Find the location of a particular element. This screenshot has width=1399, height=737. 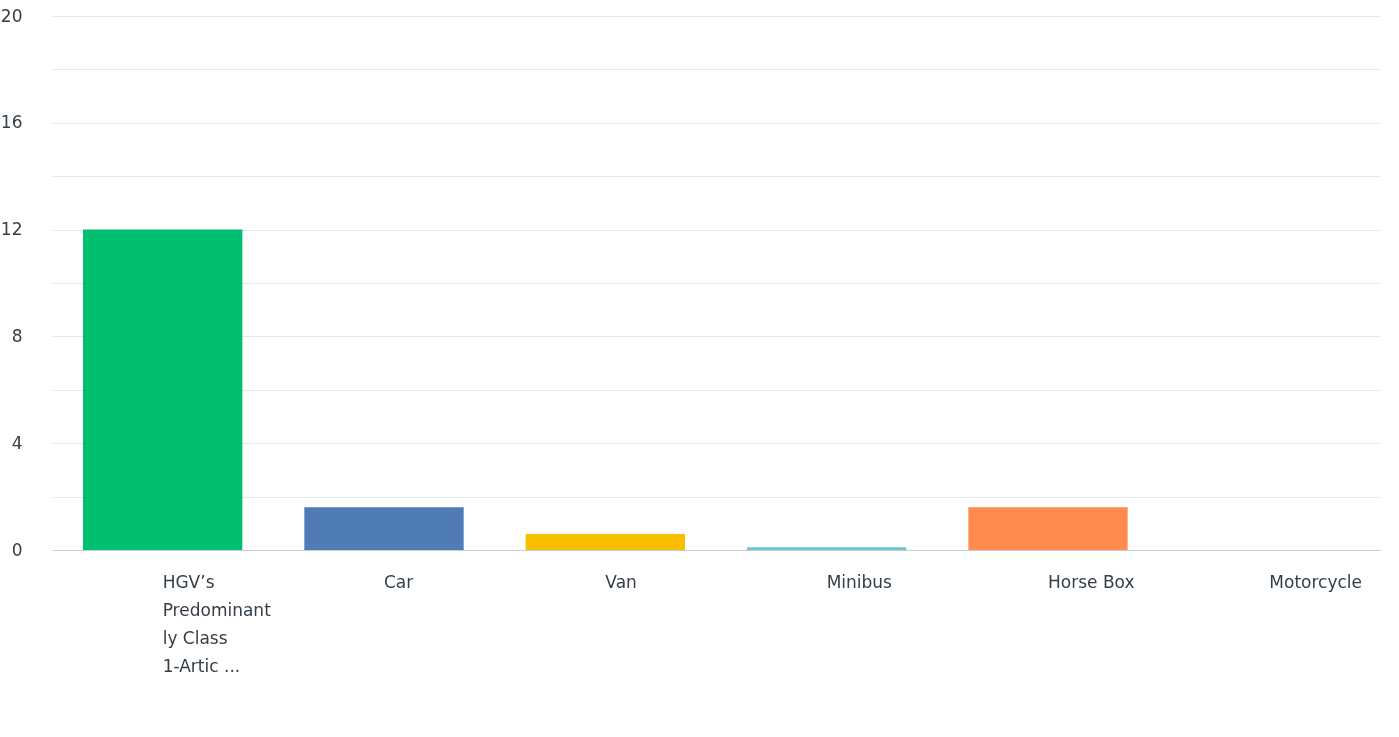

y-tick-label: 8 is located at coordinates (17, 335).